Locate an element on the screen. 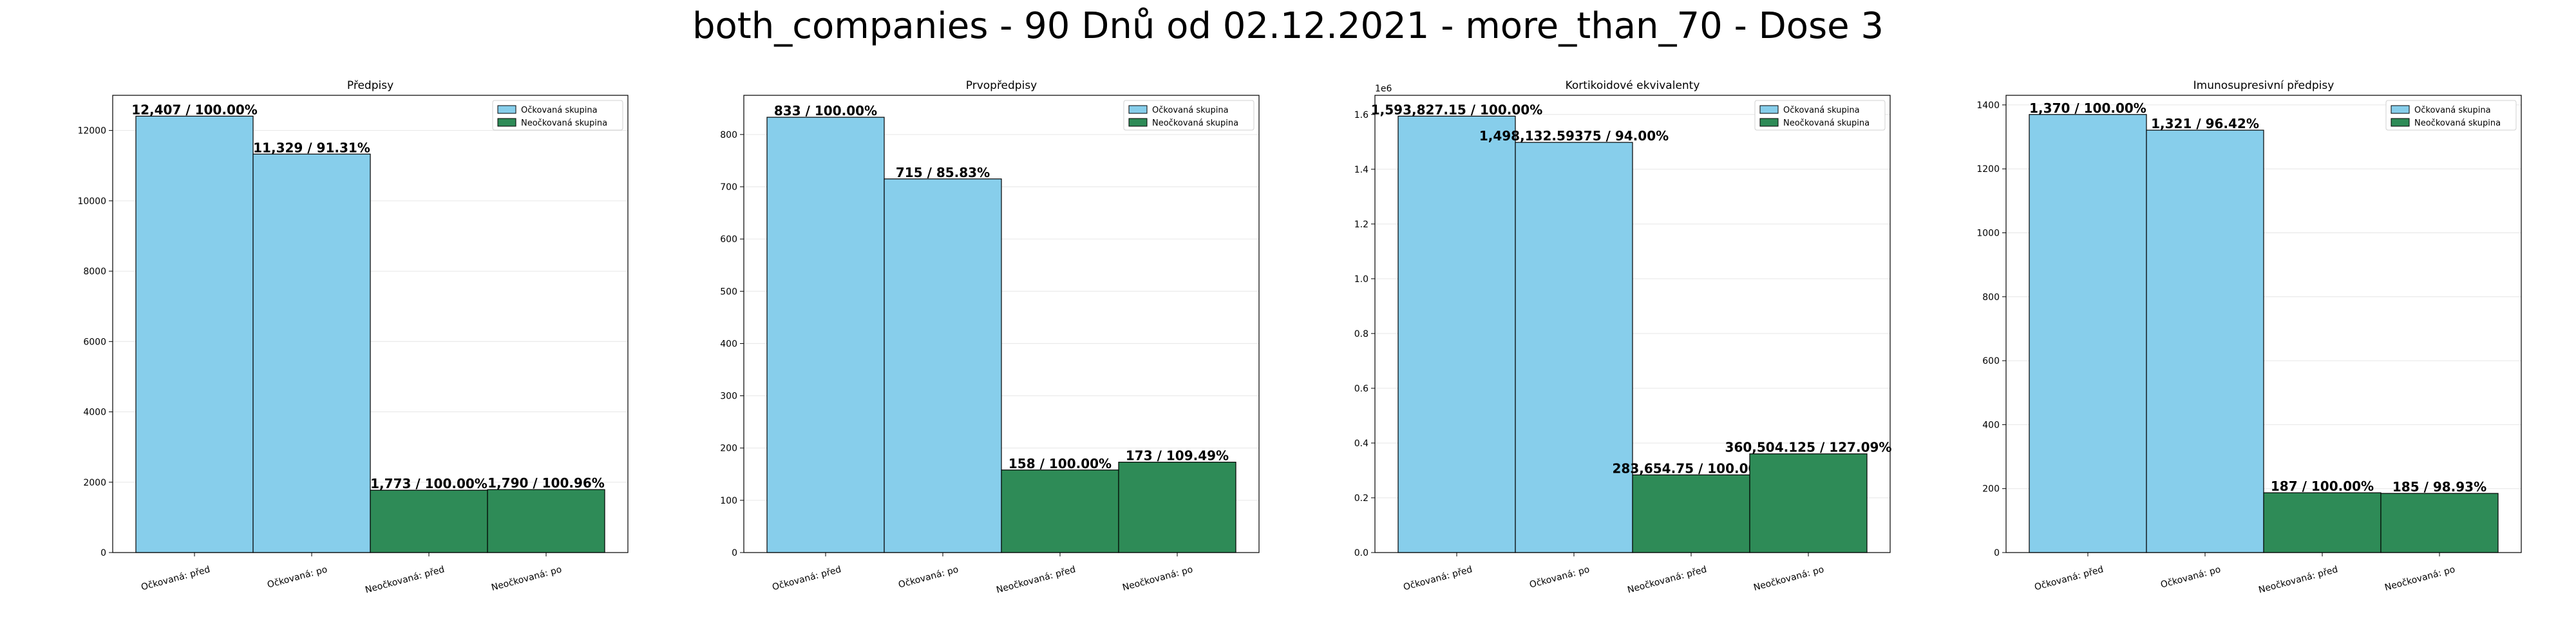 The width and height of the screenshot is (2576, 644). y-tick-label: 600 is located at coordinates (728, 240).